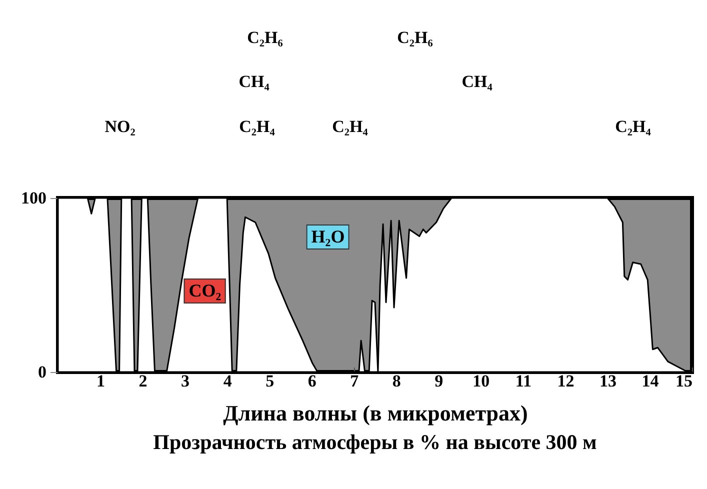 The image size is (707, 489). What do you see at coordinates (205, 291) in the screenshot?
I see `annotation: CO₂` at bounding box center [205, 291].